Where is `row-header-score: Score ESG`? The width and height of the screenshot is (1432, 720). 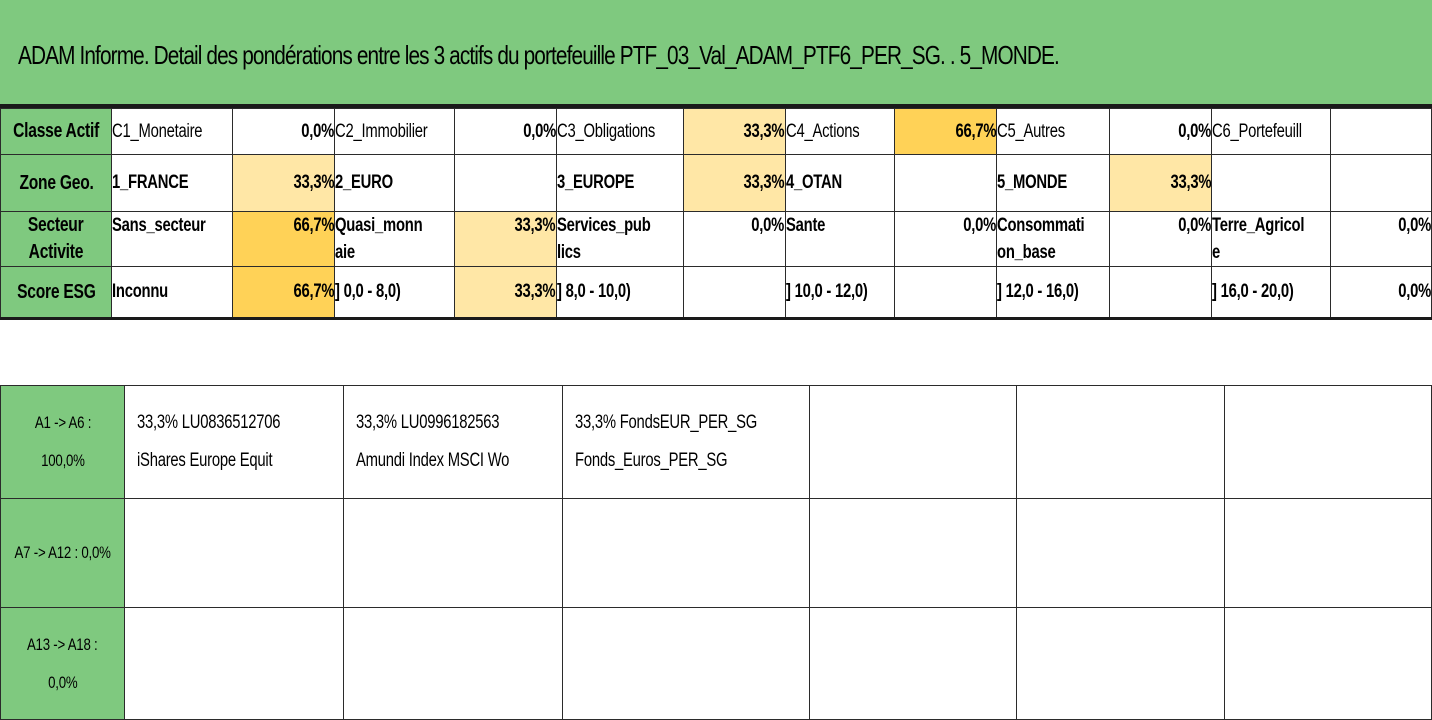
row-header-score: Score ESG is located at coordinates (56, 293).